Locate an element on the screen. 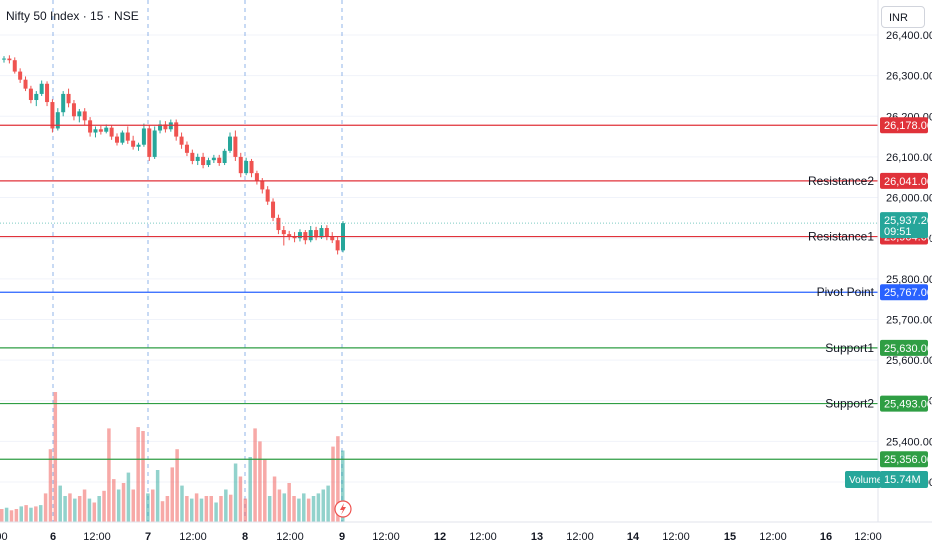  price-tick-label: 26,300.00 is located at coordinates (909, 77).